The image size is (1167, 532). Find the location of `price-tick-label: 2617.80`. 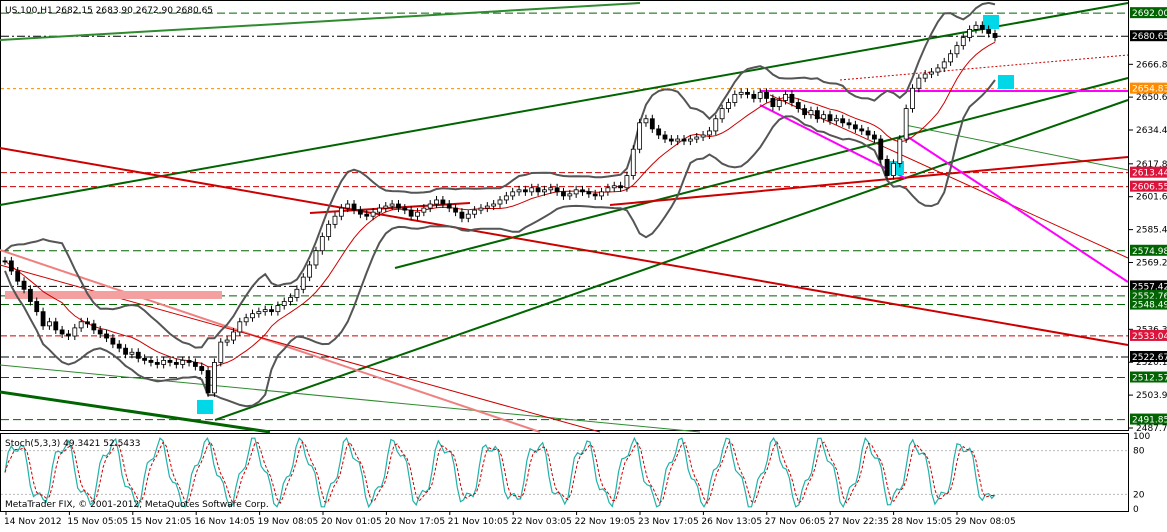

price-tick-label: 2617.80 is located at coordinates (1151, 165).